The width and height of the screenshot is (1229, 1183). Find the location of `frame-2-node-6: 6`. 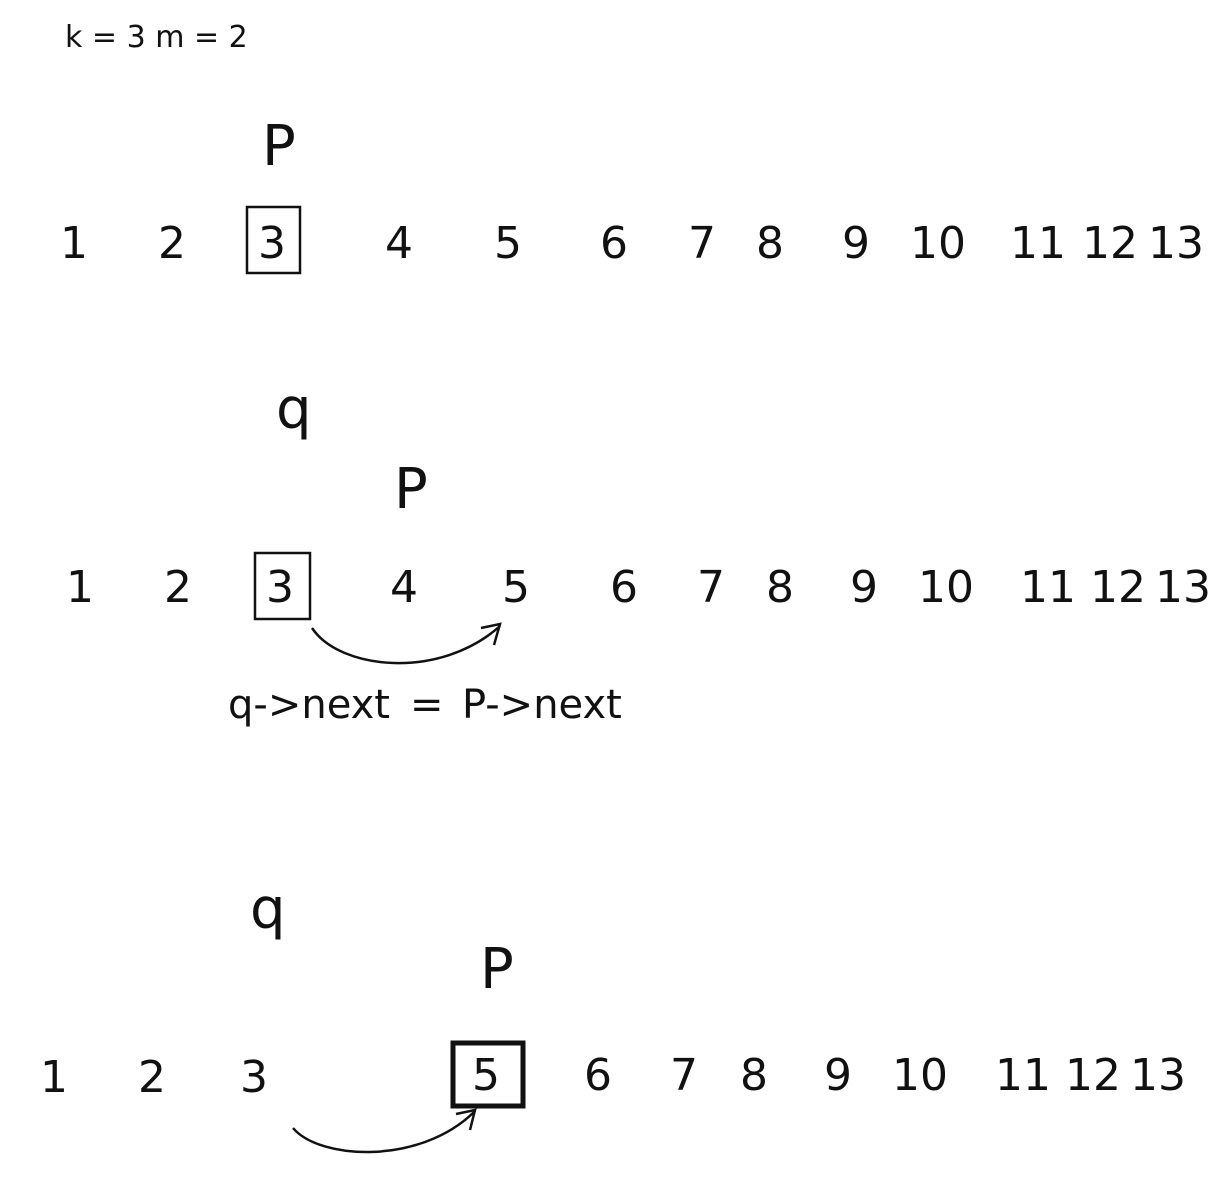

frame-2-node-6: 6 is located at coordinates (624, 587).